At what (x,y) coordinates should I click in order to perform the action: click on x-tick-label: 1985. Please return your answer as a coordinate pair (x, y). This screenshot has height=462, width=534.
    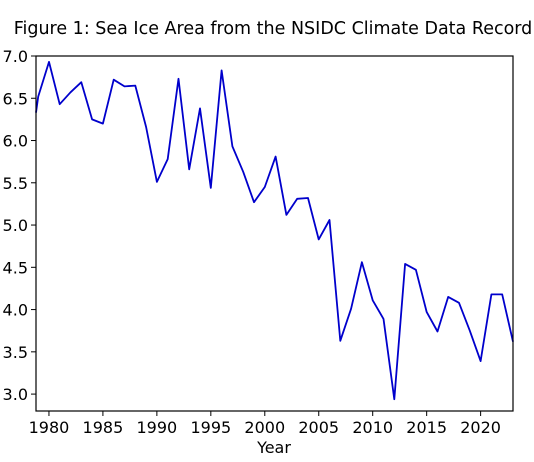
    Looking at the image, I should click on (103, 427).